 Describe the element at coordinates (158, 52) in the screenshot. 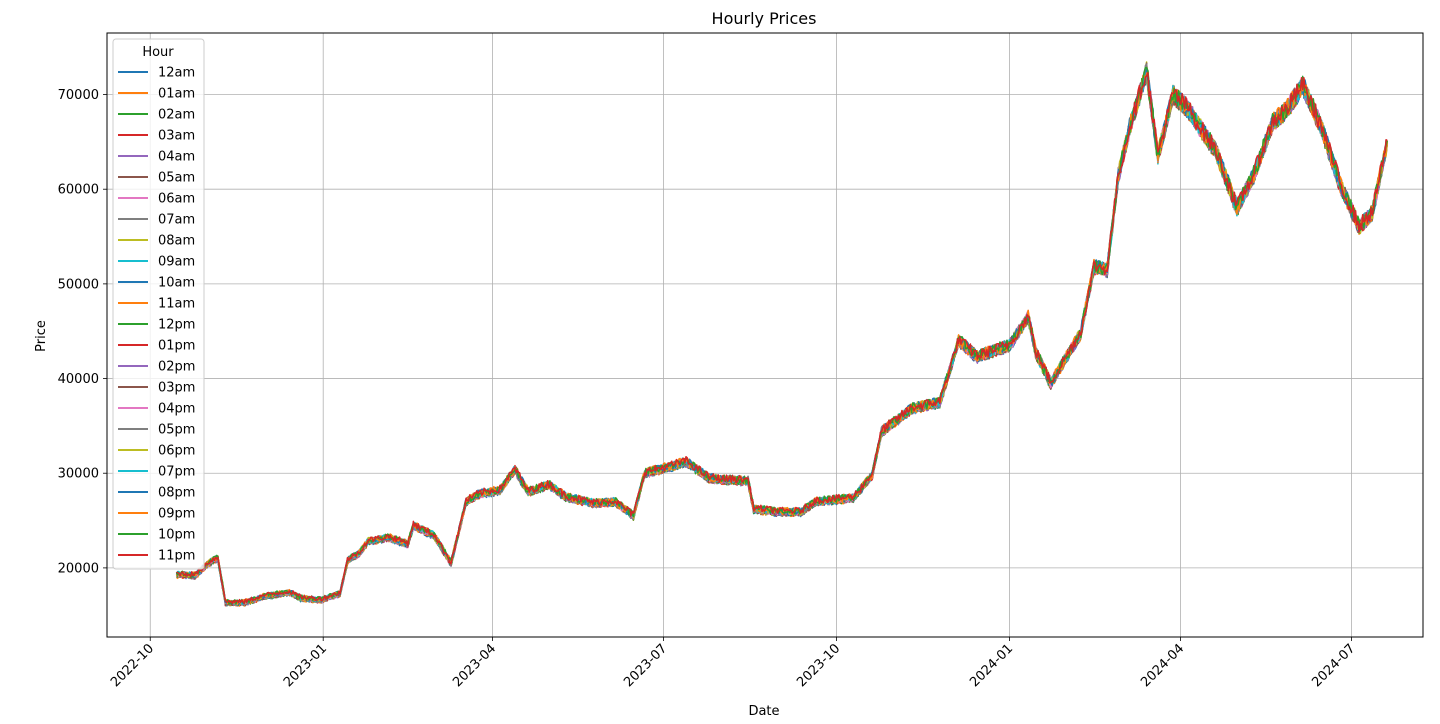

I see `legend-title: Hour` at that location.